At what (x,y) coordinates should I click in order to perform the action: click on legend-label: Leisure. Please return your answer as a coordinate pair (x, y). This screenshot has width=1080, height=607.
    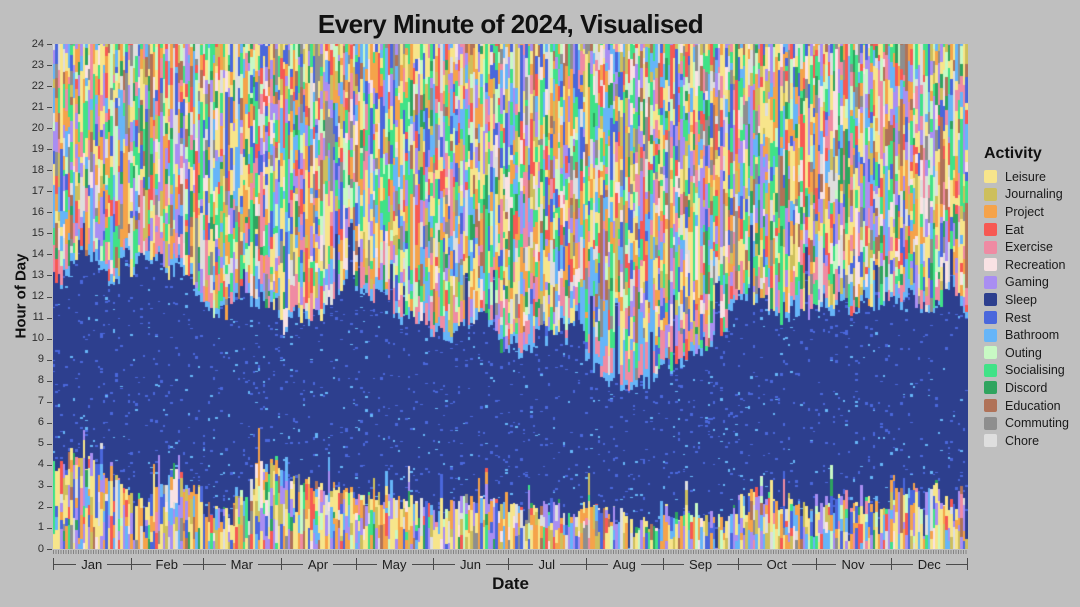
    Looking at the image, I should click on (1025, 176).